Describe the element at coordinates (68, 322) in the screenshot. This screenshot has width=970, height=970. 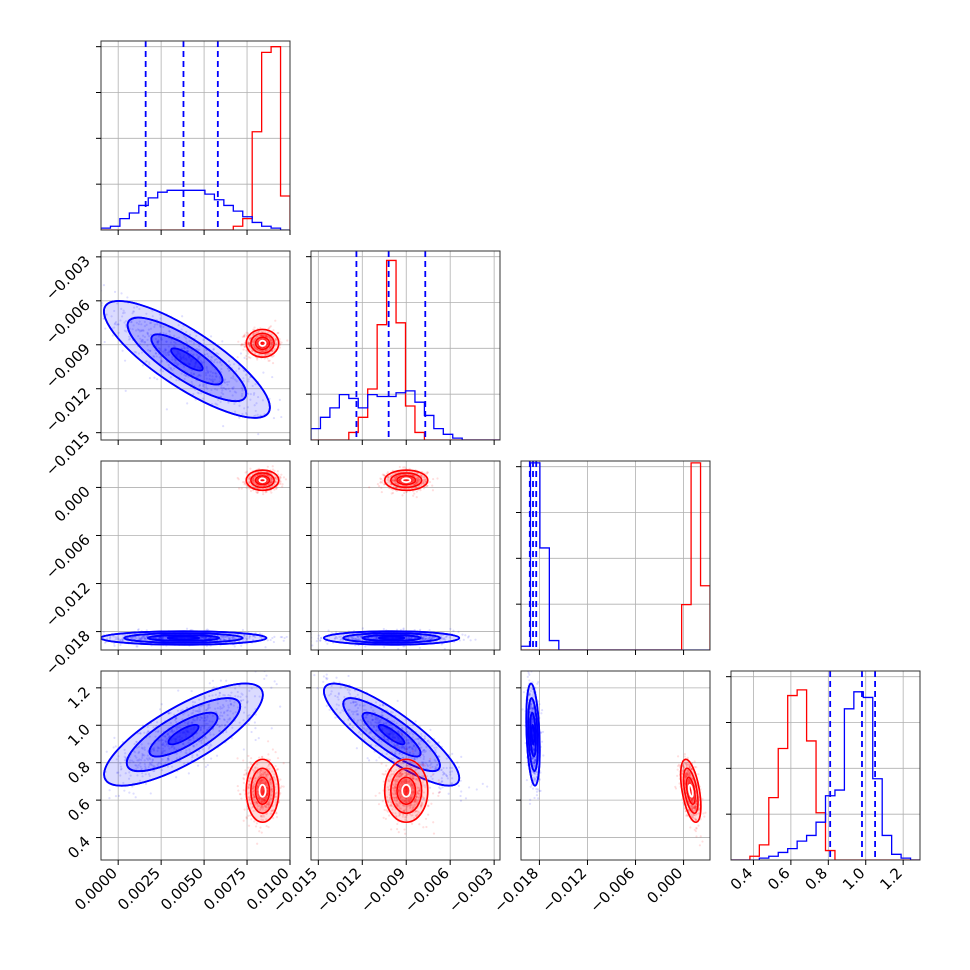
I see `y-tick-label: −0.006` at that location.